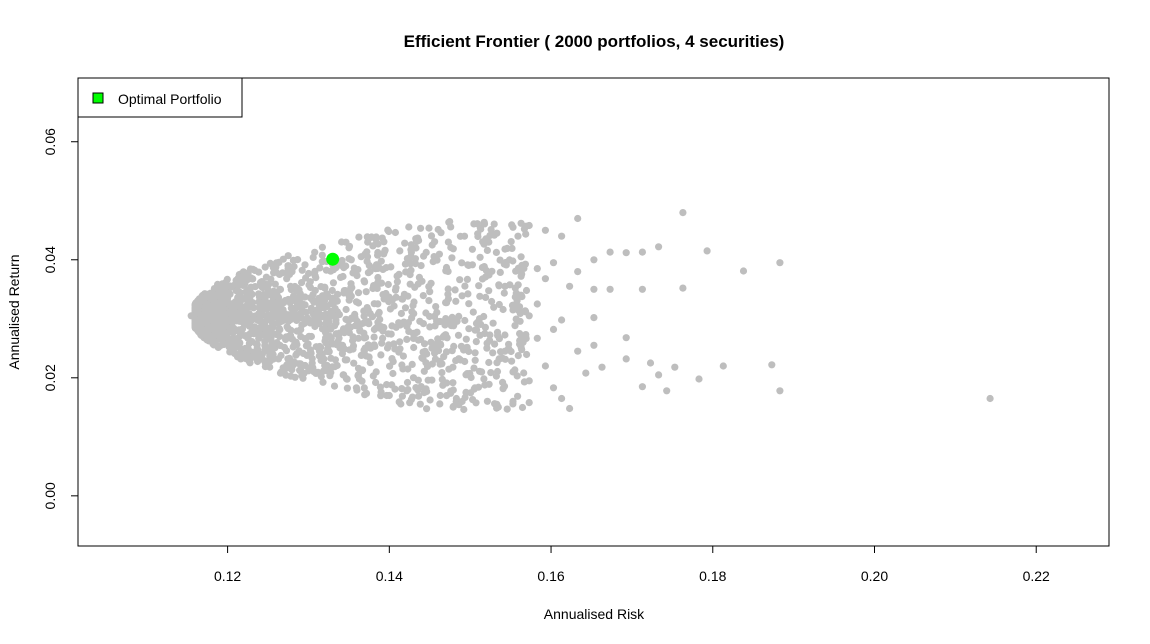 This screenshot has width=1150, height=644. What do you see at coordinates (60, 318) in the screenshot?
I see `y-axis: 0.00 0.02 0.04 0.06` at bounding box center [60, 318].